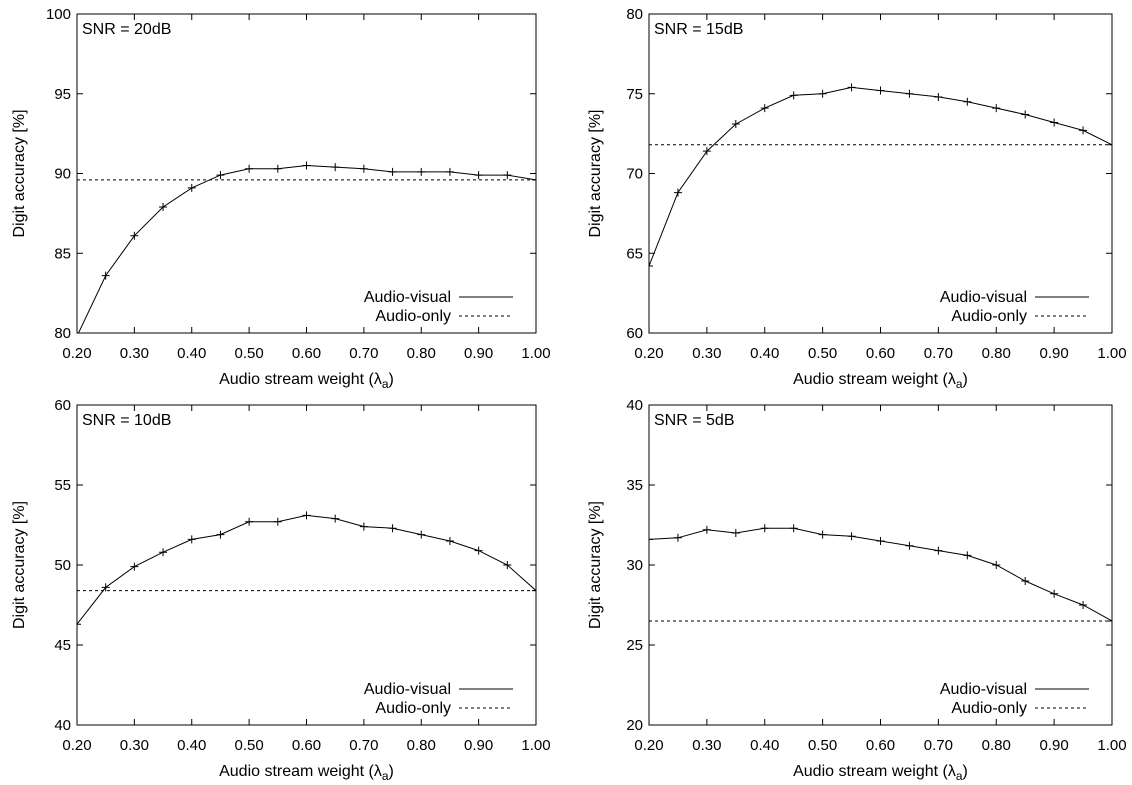 This screenshot has width=1132, height=785. Describe the element at coordinates (58, 14) in the screenshot. I see `y-tick-label: 100` at that location.